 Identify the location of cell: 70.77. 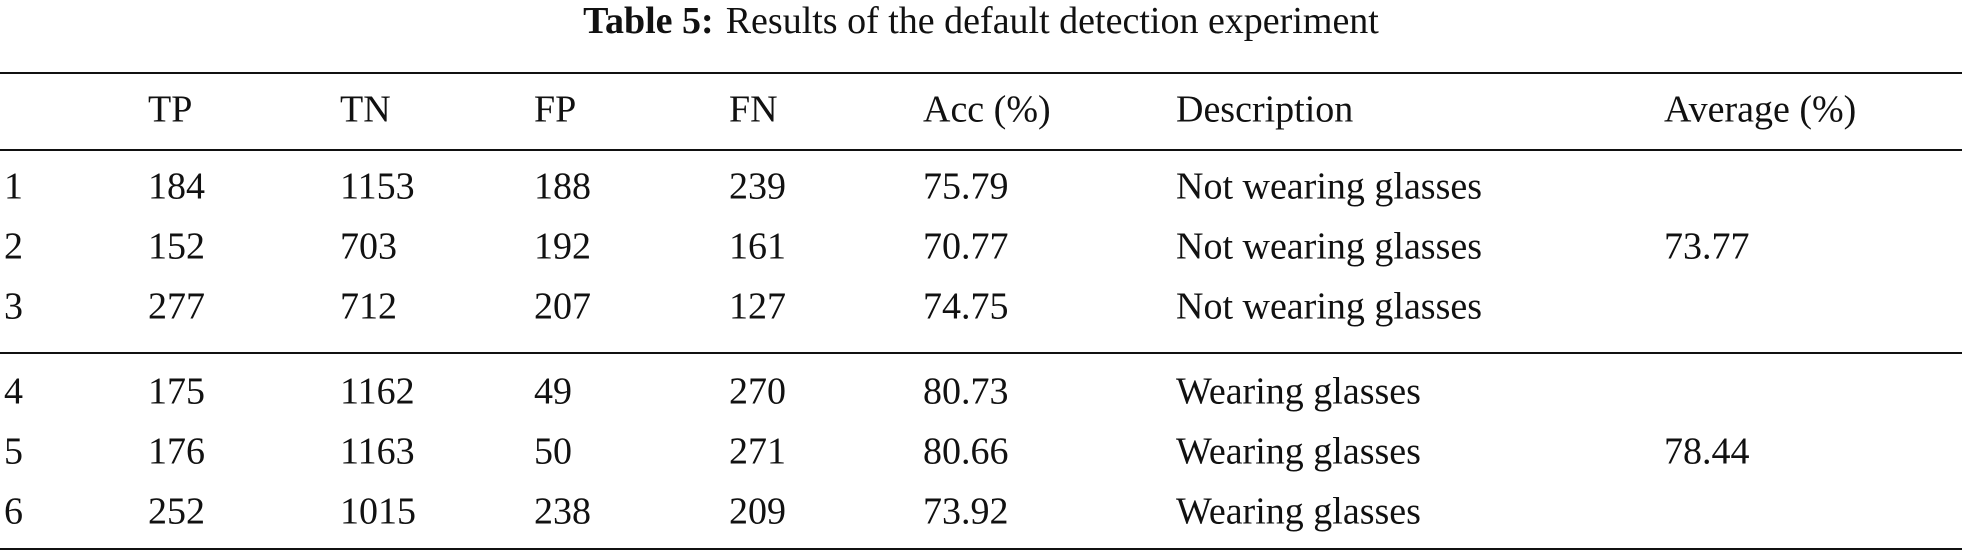
(966, 247).